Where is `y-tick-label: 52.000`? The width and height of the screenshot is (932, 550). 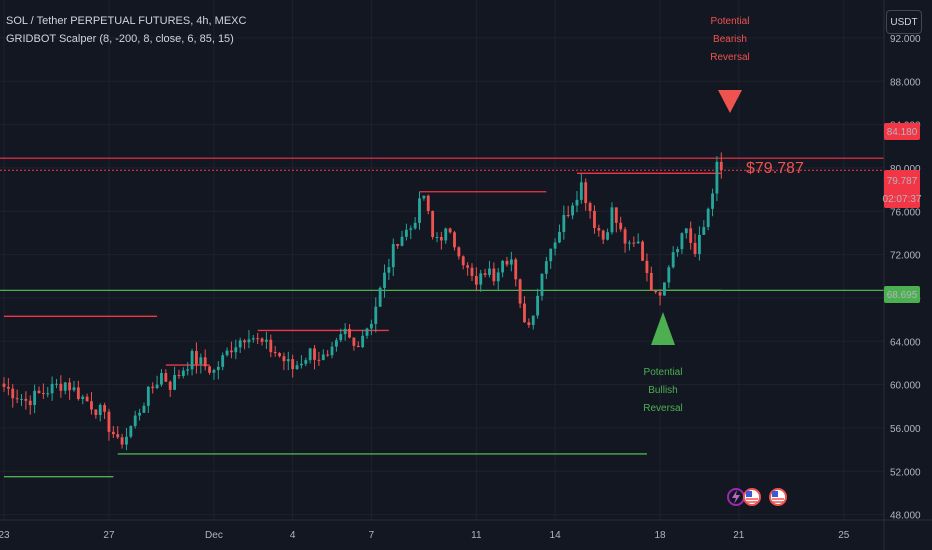
y-tick-label: 52.000 is located at coordinates (905, 472).